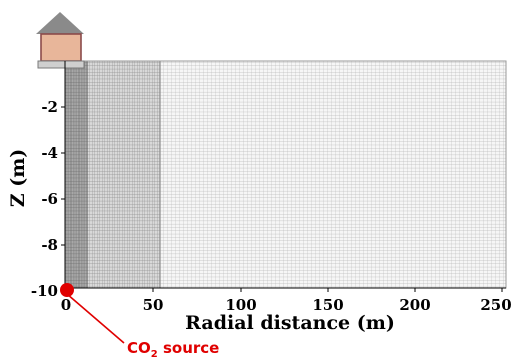 The image size is (512, 360). Describe the element at coordinates (44, 291) in the screenshot. I see `y-tick-label: -10` at that location.